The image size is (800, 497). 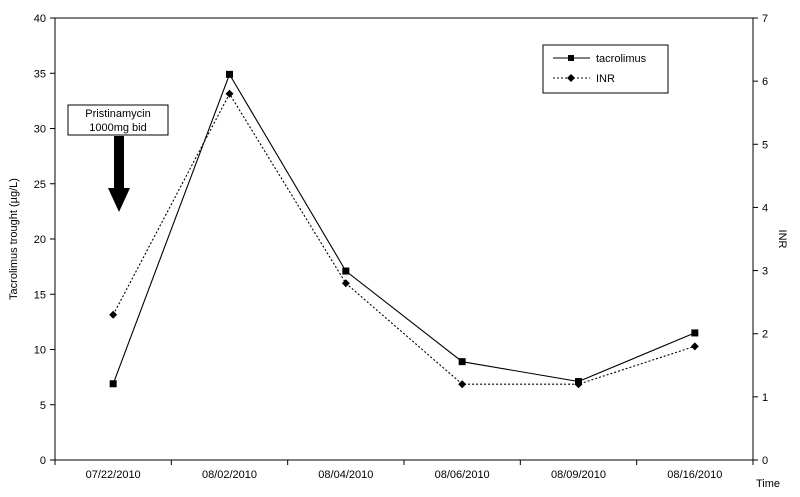 I want to click on legend: tacrolimus INR, so click(x=605, y=69).